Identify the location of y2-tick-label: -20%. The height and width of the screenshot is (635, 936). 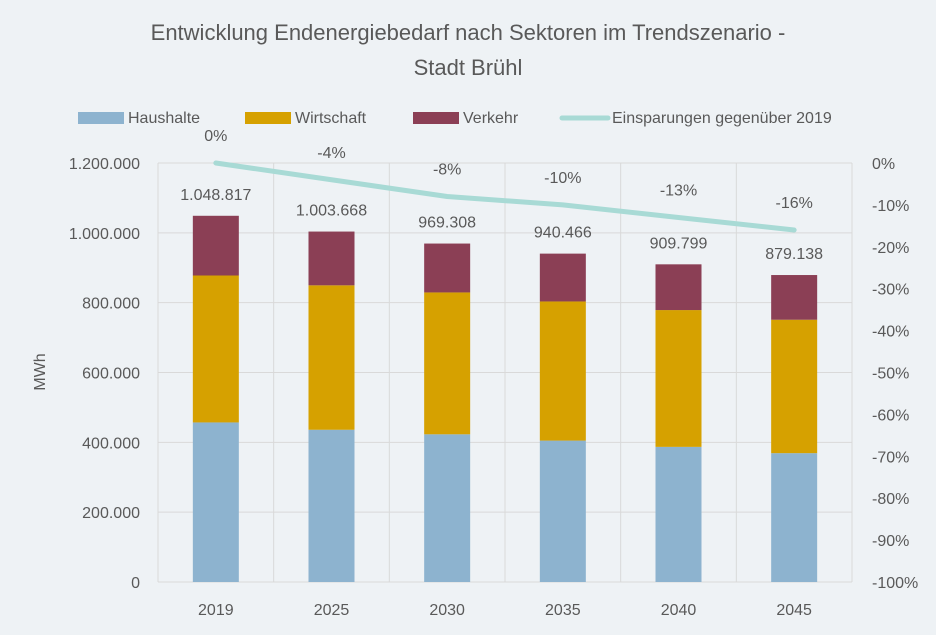
(890, 248).